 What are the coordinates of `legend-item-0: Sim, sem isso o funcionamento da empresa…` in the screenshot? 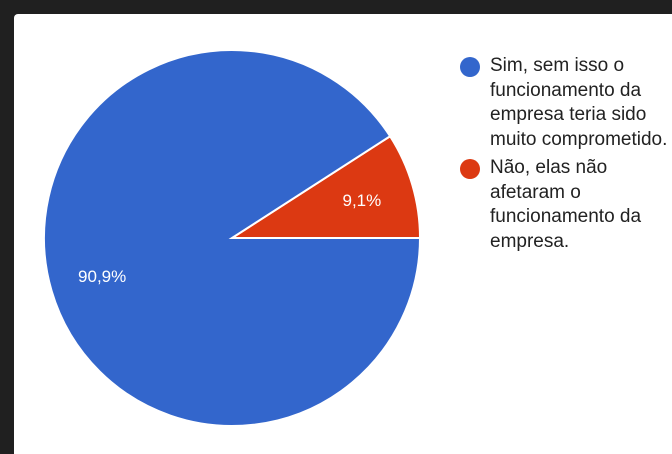 It's located at (566, 103).